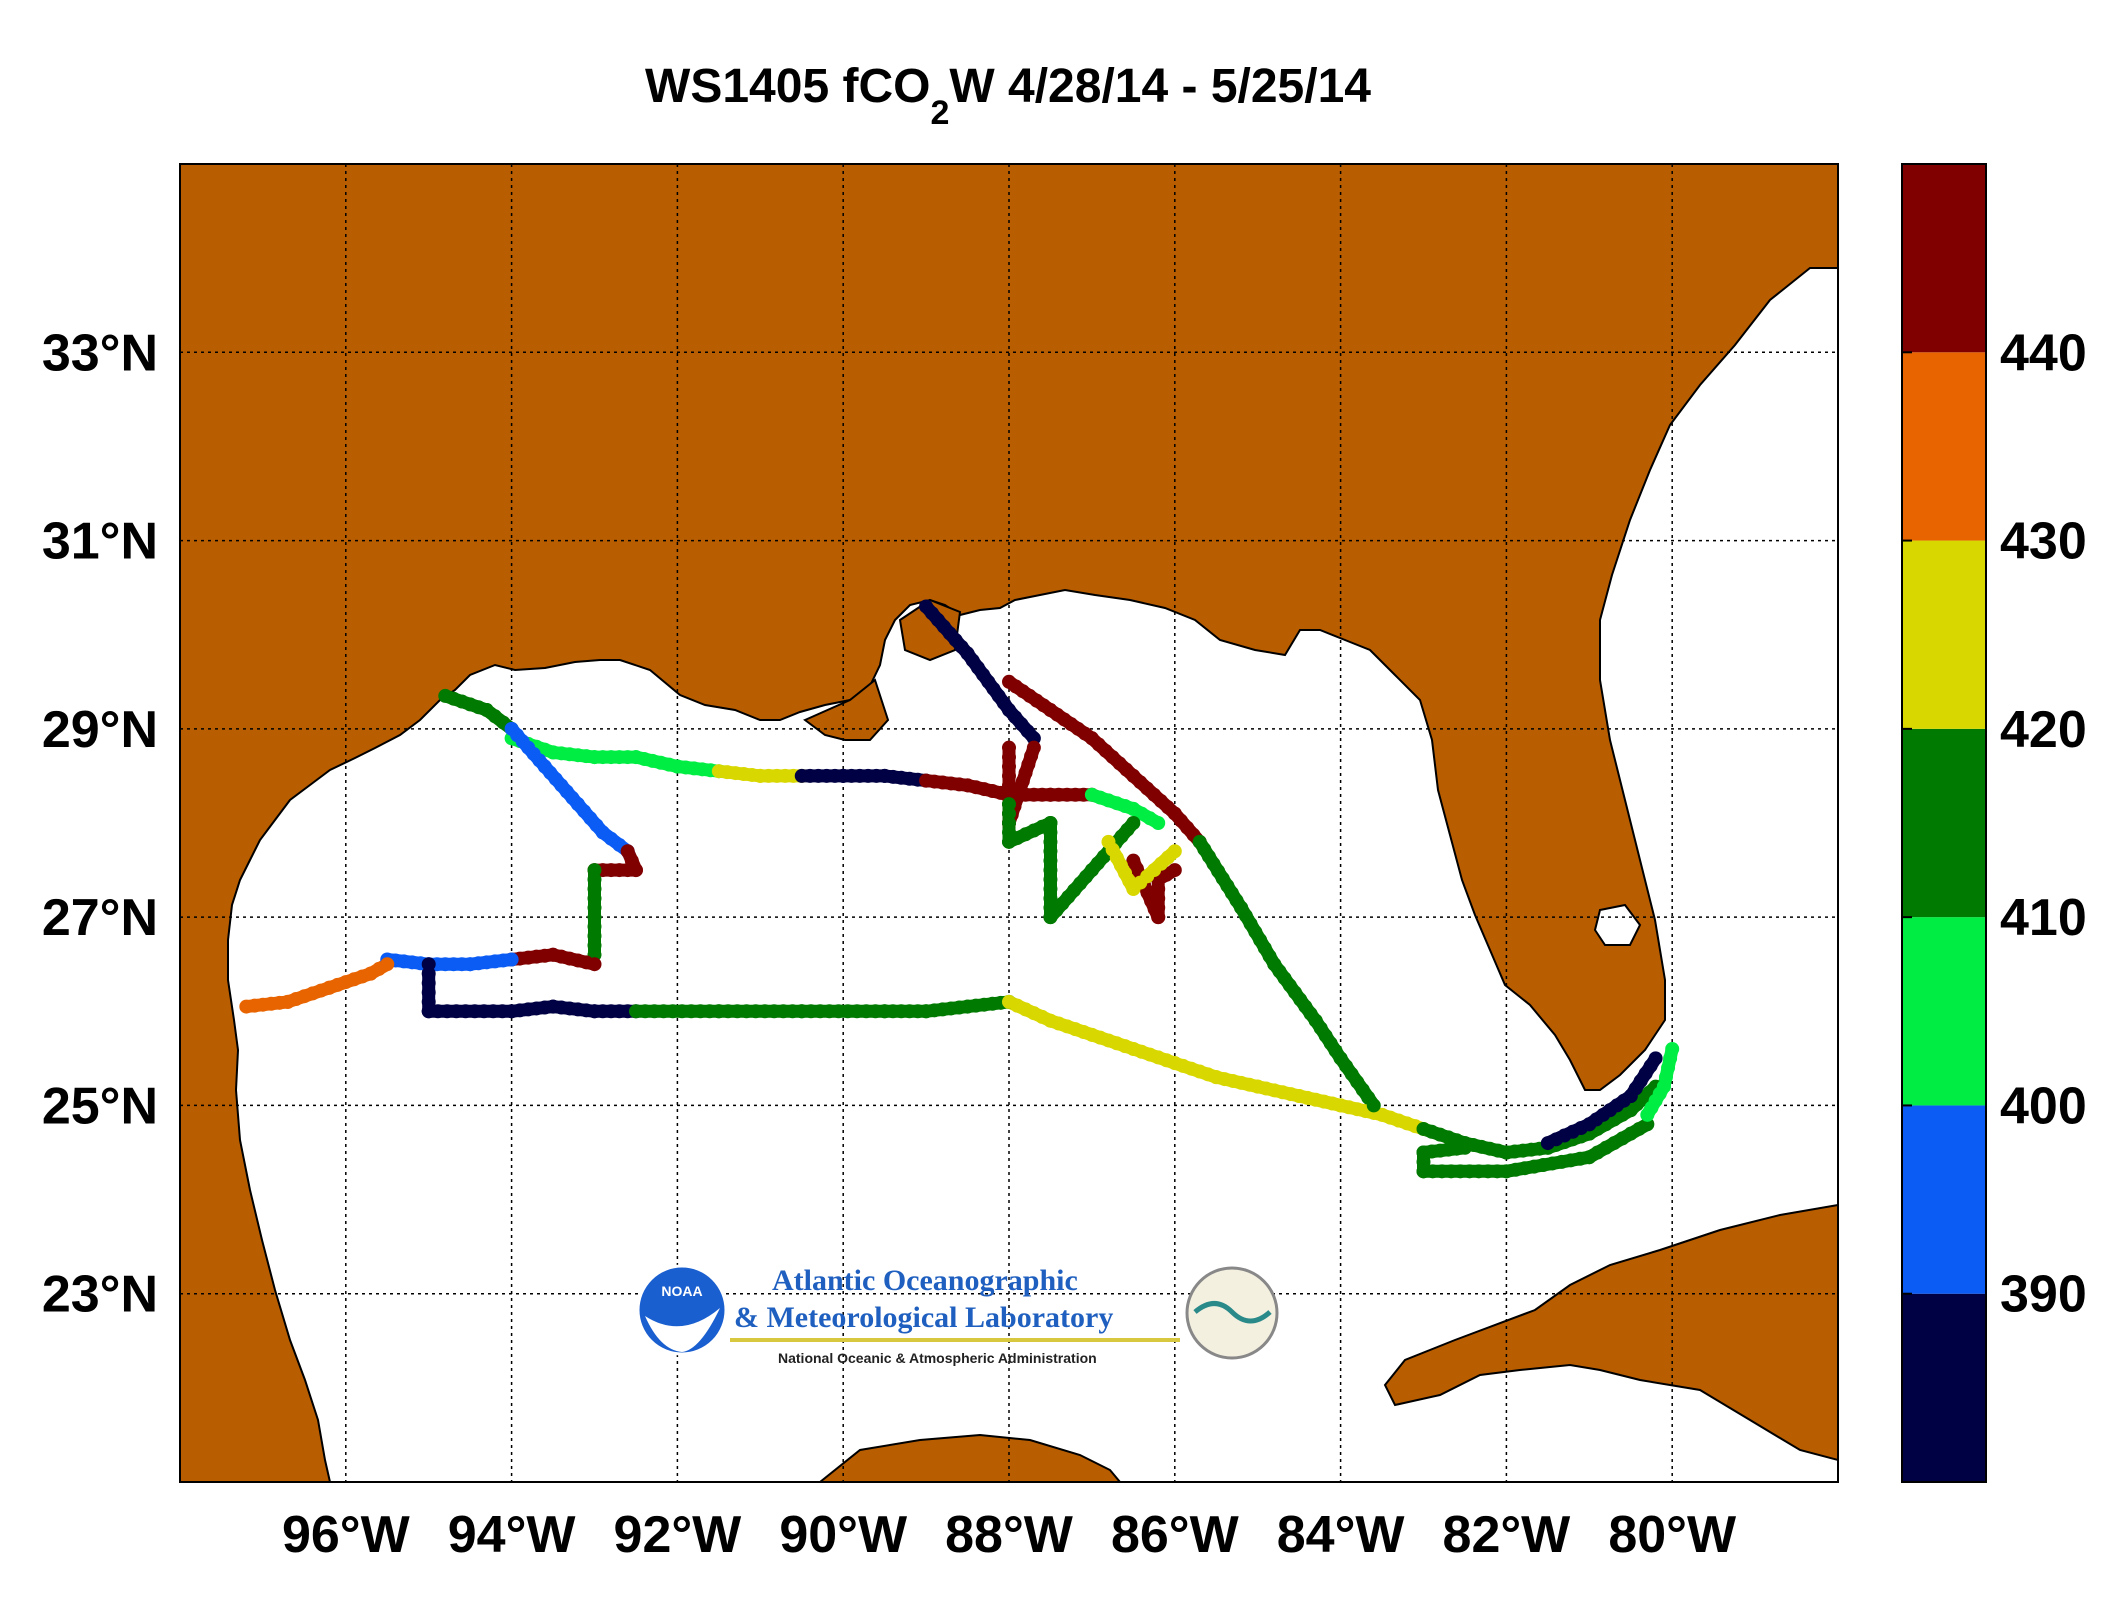  I want to click on lon-tick-label: 94°W, so click(512, 1535).